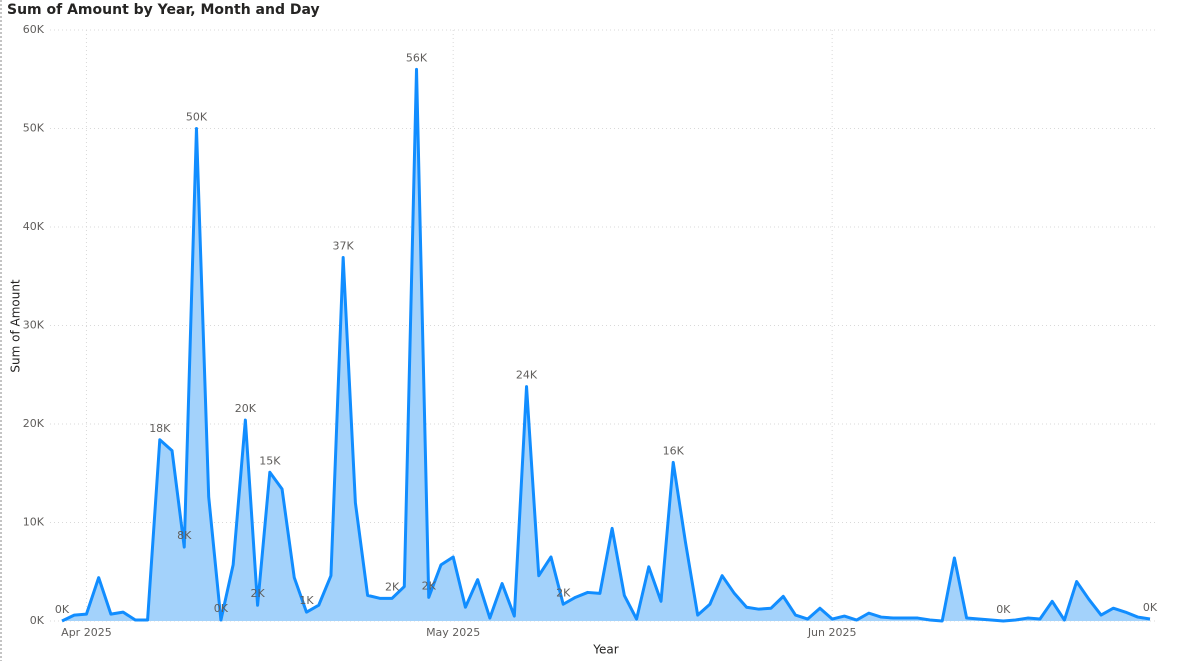 Image resolution: width=1177 pixels, height=661 pixels. I want to click on data-label: 24K, so click(527, 375).